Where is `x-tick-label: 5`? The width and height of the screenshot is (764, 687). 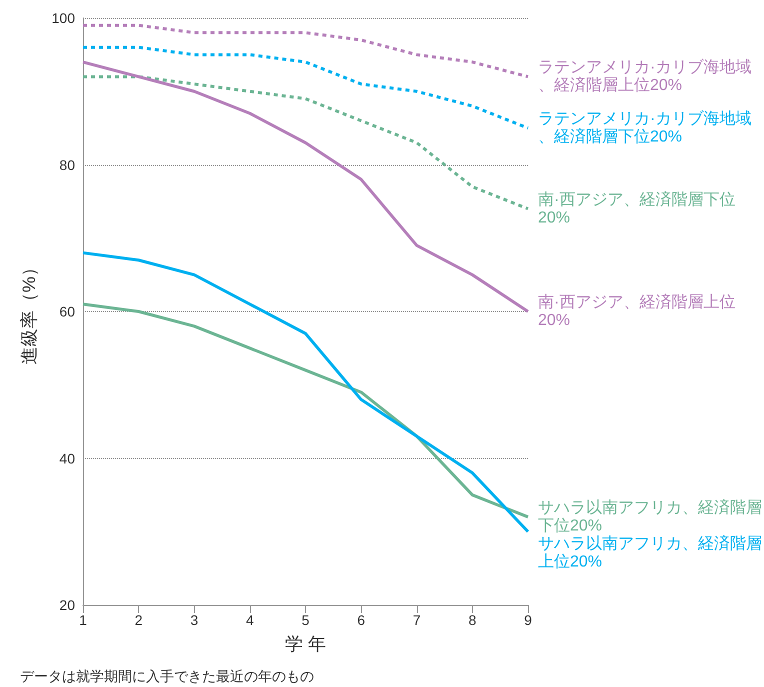
x-tick-label: 5 is located at coordinates (306, 620).